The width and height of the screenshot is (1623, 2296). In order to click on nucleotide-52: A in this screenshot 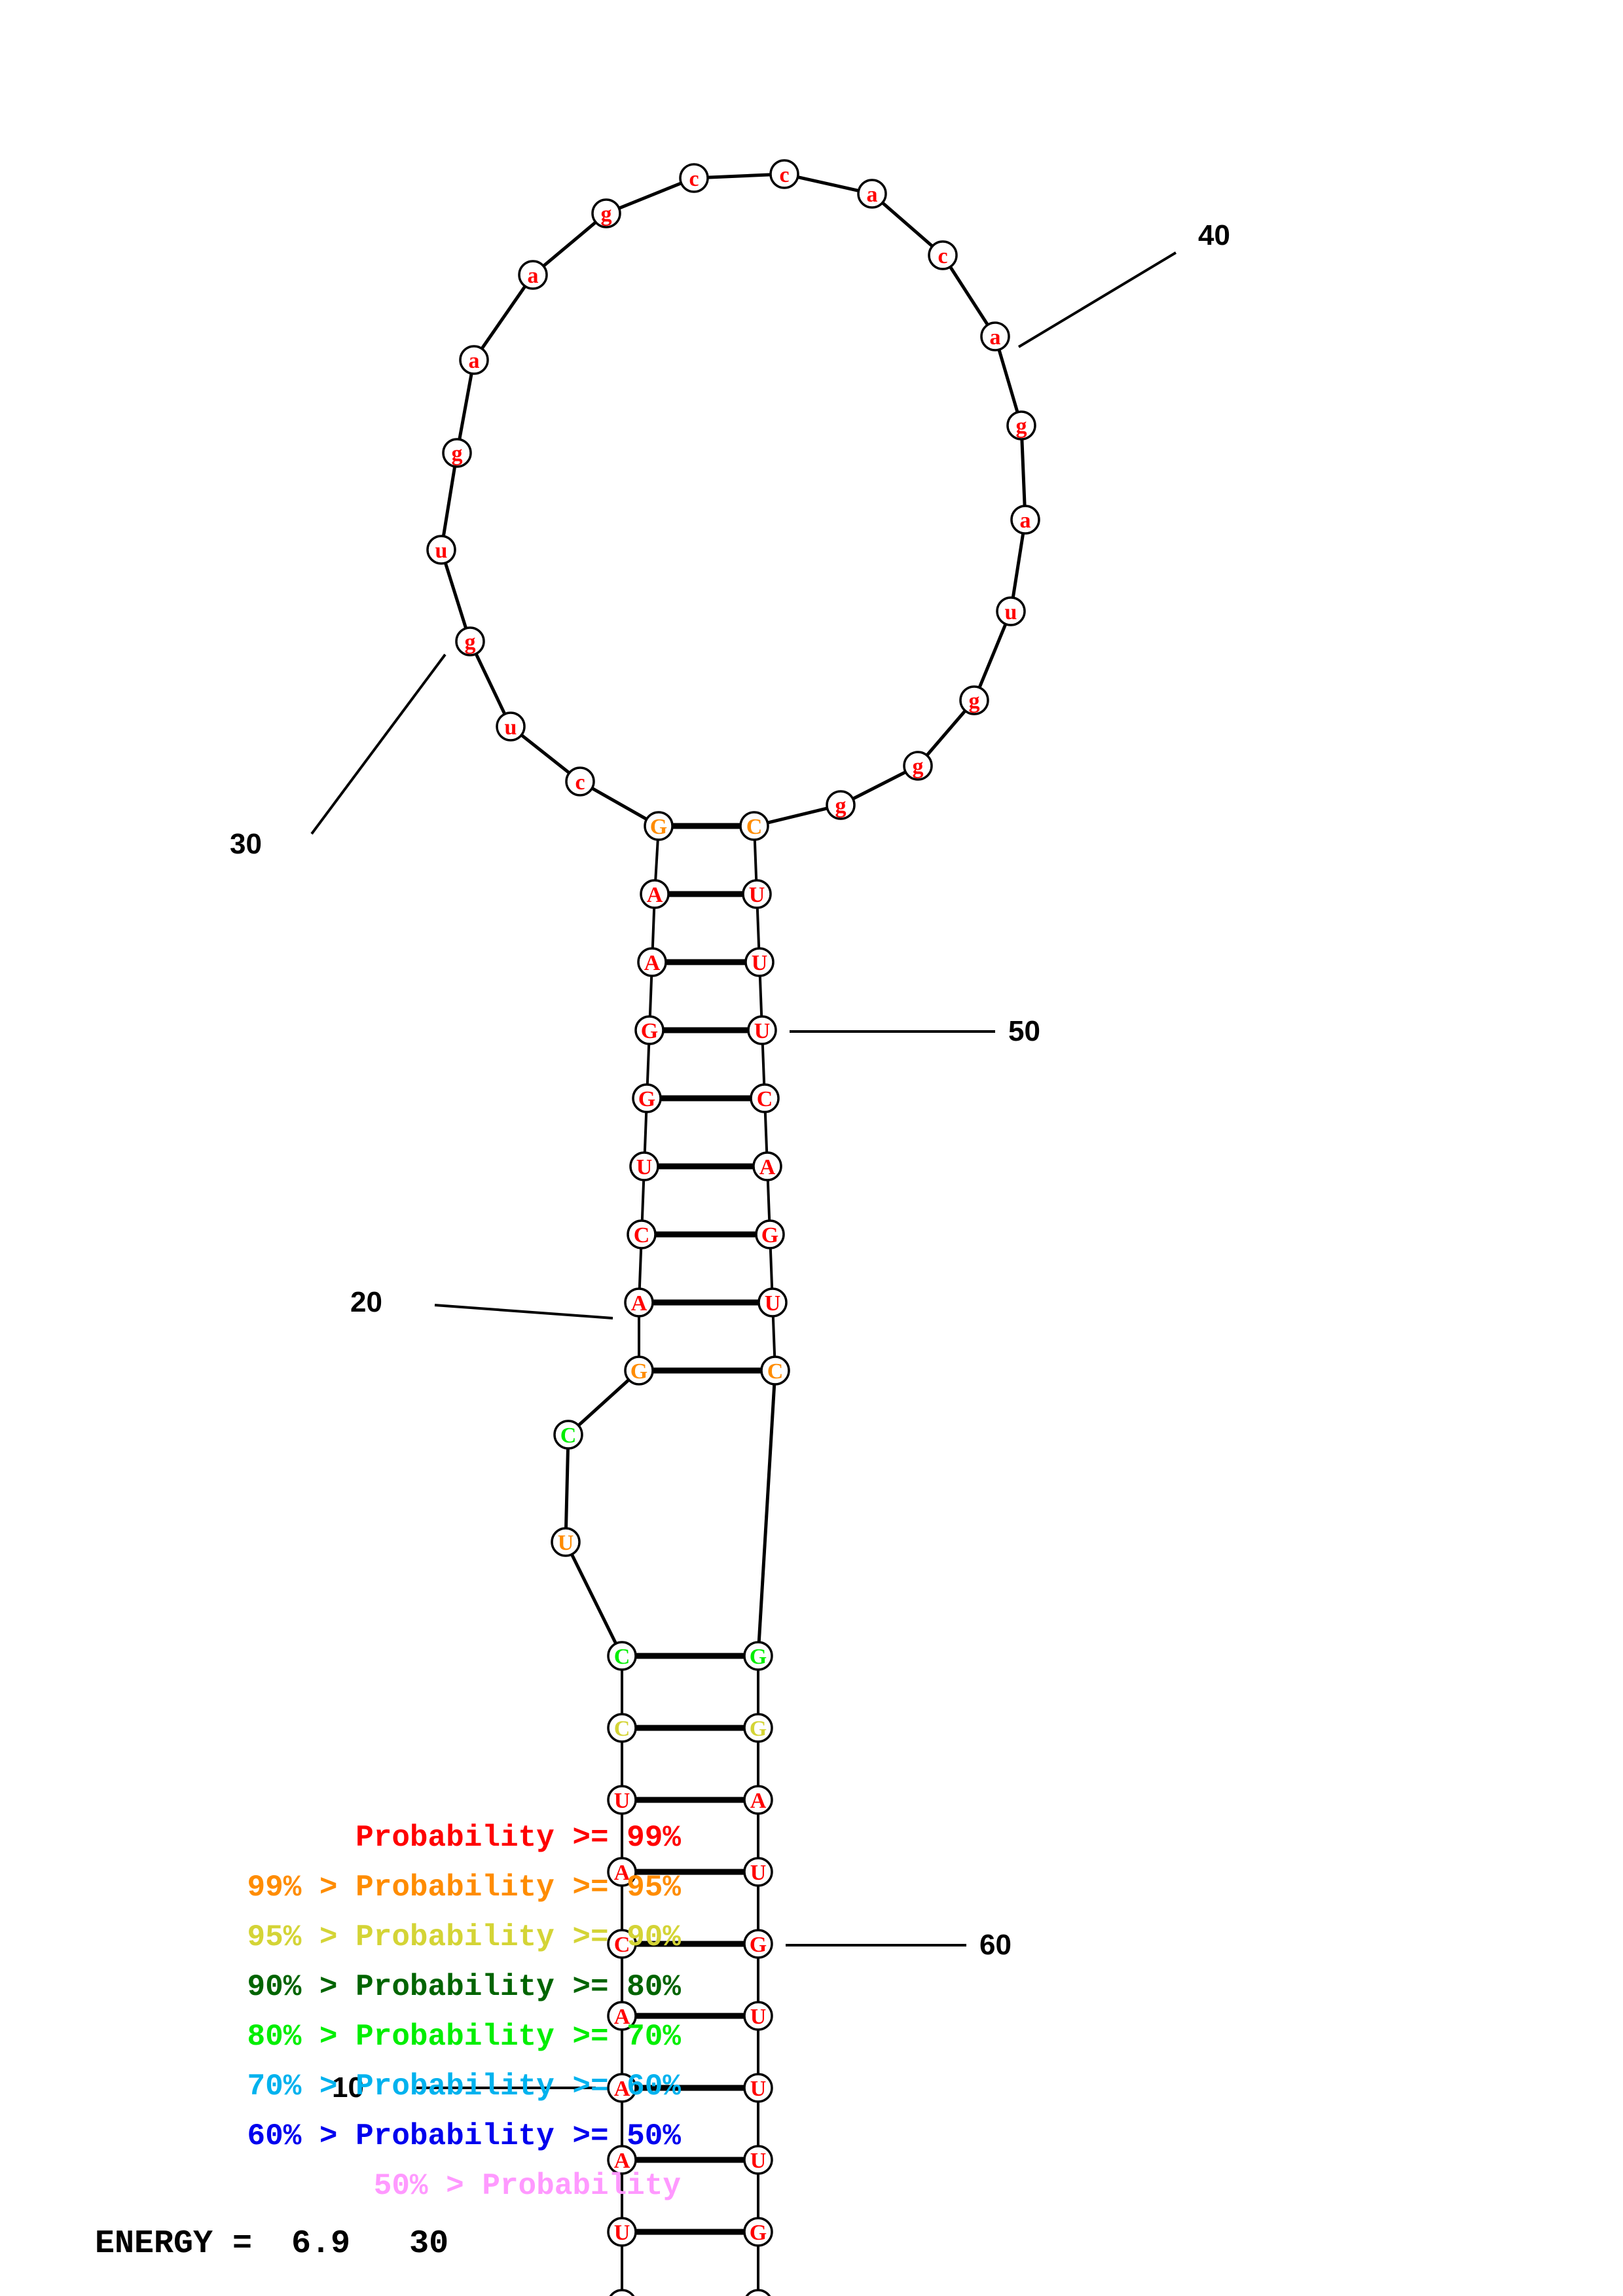, I will do `click(767, 1166)`.